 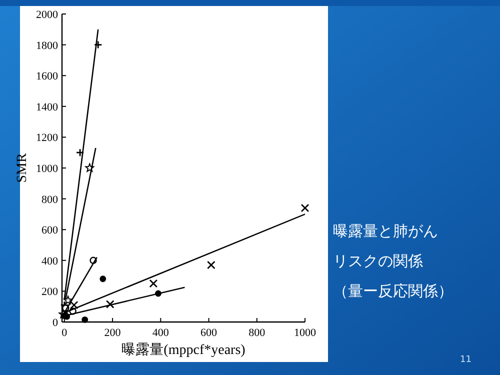 I want to click on x-tick-label: 200, so click(x=113, y=333).